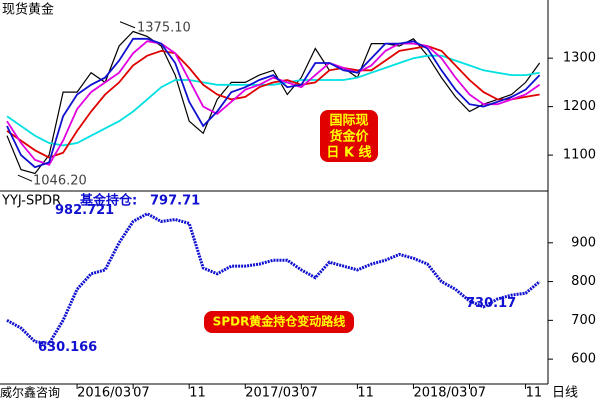  I want to click on x-axis-label: 日线, so click(565, 393).